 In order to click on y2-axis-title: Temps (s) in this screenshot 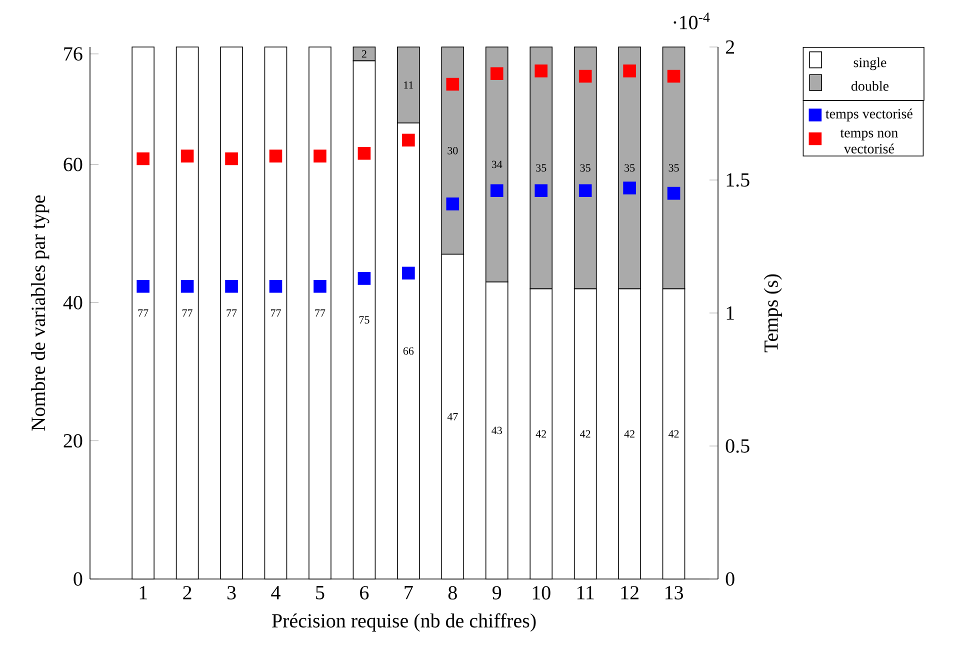, I will do `click(773, 313)`.